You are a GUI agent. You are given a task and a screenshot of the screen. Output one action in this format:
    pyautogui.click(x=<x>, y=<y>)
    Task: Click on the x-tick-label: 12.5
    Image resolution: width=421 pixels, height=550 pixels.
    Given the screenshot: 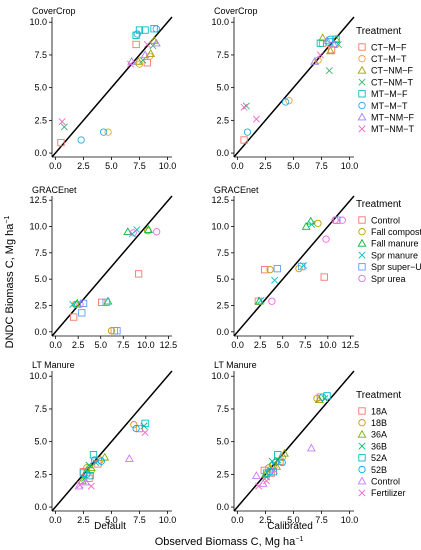 What is the action you would take?
    pyautogui.click(x=351, y=345)
    